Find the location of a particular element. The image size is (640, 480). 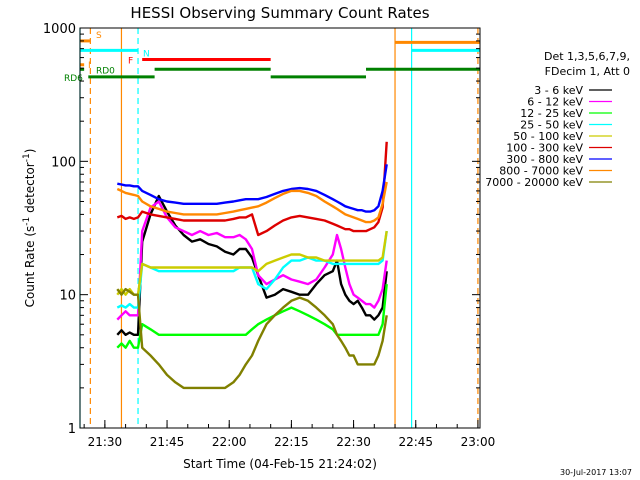

legend-label-3: 25 - 50 keV is located at coordinates (551, 125).